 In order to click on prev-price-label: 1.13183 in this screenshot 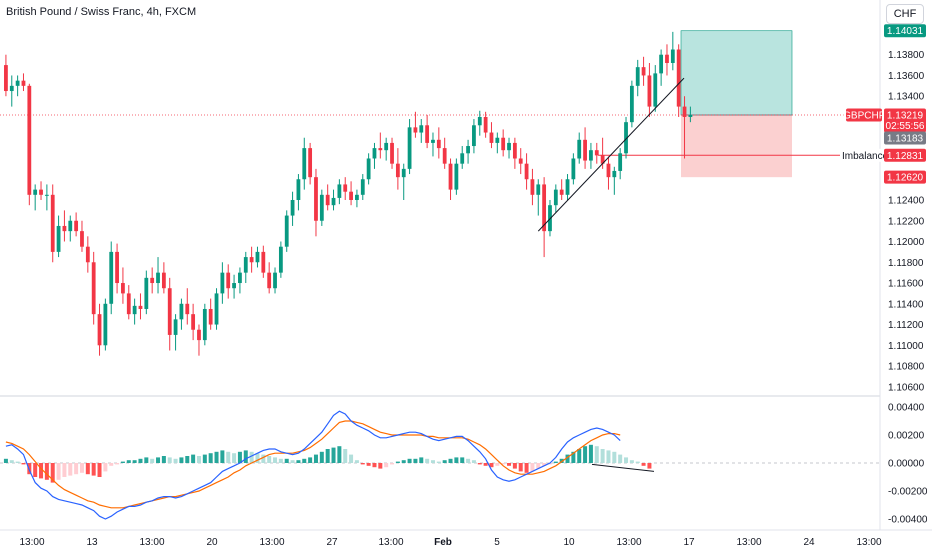, I will do `click(905, 138)`.